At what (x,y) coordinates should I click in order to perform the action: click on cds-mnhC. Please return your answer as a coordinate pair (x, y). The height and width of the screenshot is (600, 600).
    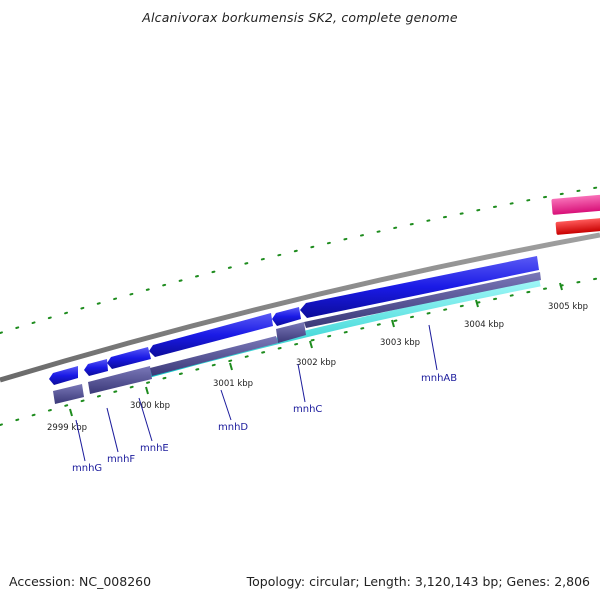
    Looking at the image, I should click on (286, 316).